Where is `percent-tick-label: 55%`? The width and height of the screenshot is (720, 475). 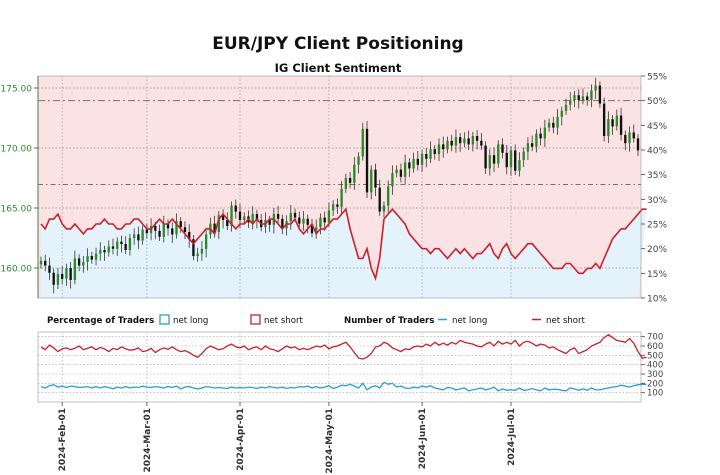
percent-tick-label: 55% is located at coordinates (657, 78).